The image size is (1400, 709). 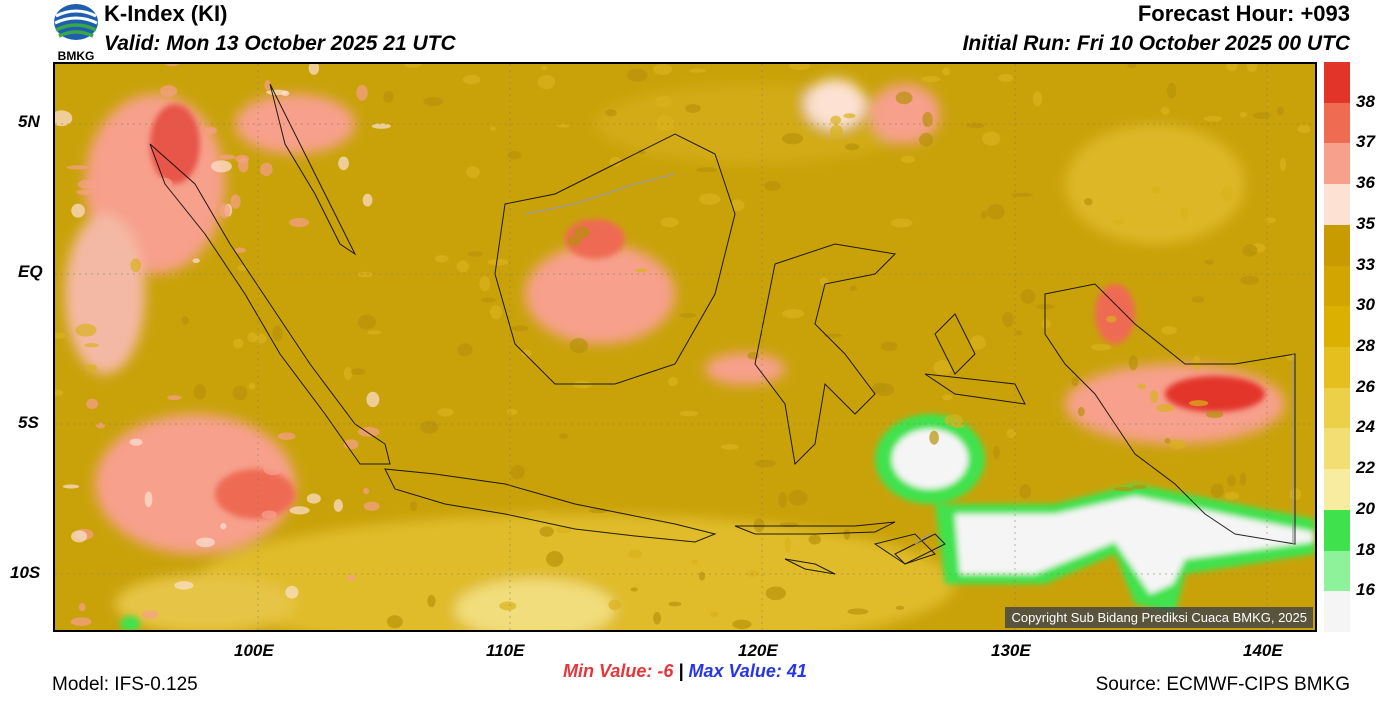 I want to click on bmkg-logo: BMKG, so click(x=76, y=32).